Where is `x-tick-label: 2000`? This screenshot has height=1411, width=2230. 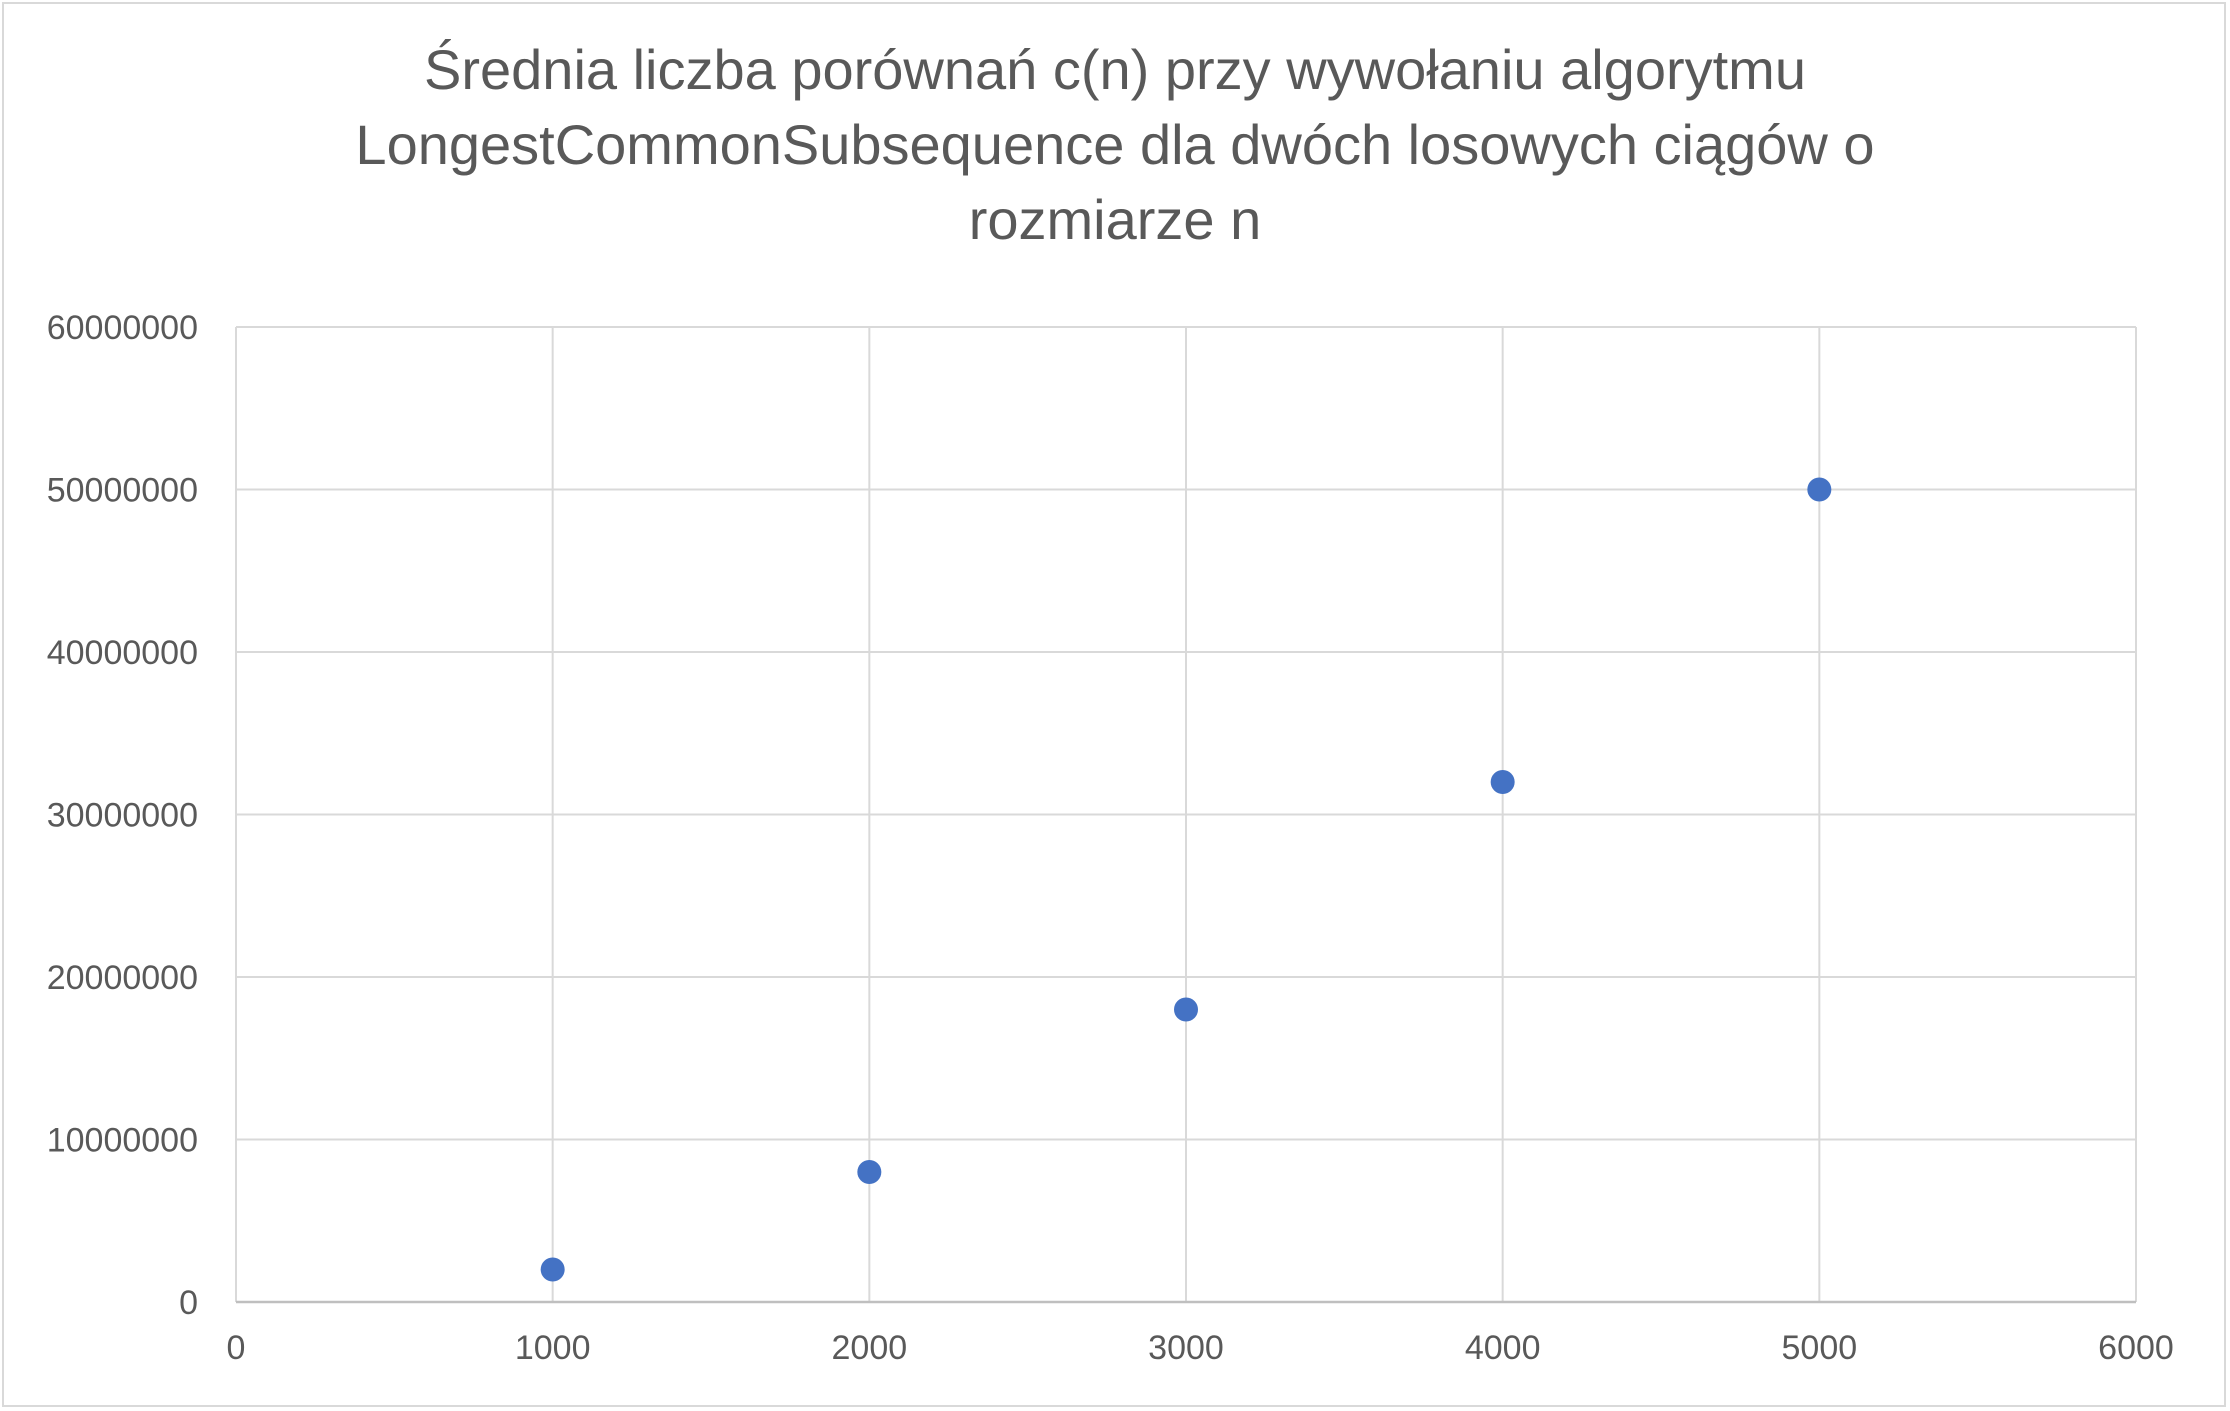
x-tick-label: 2000 is located at coordinates (870, 1348).